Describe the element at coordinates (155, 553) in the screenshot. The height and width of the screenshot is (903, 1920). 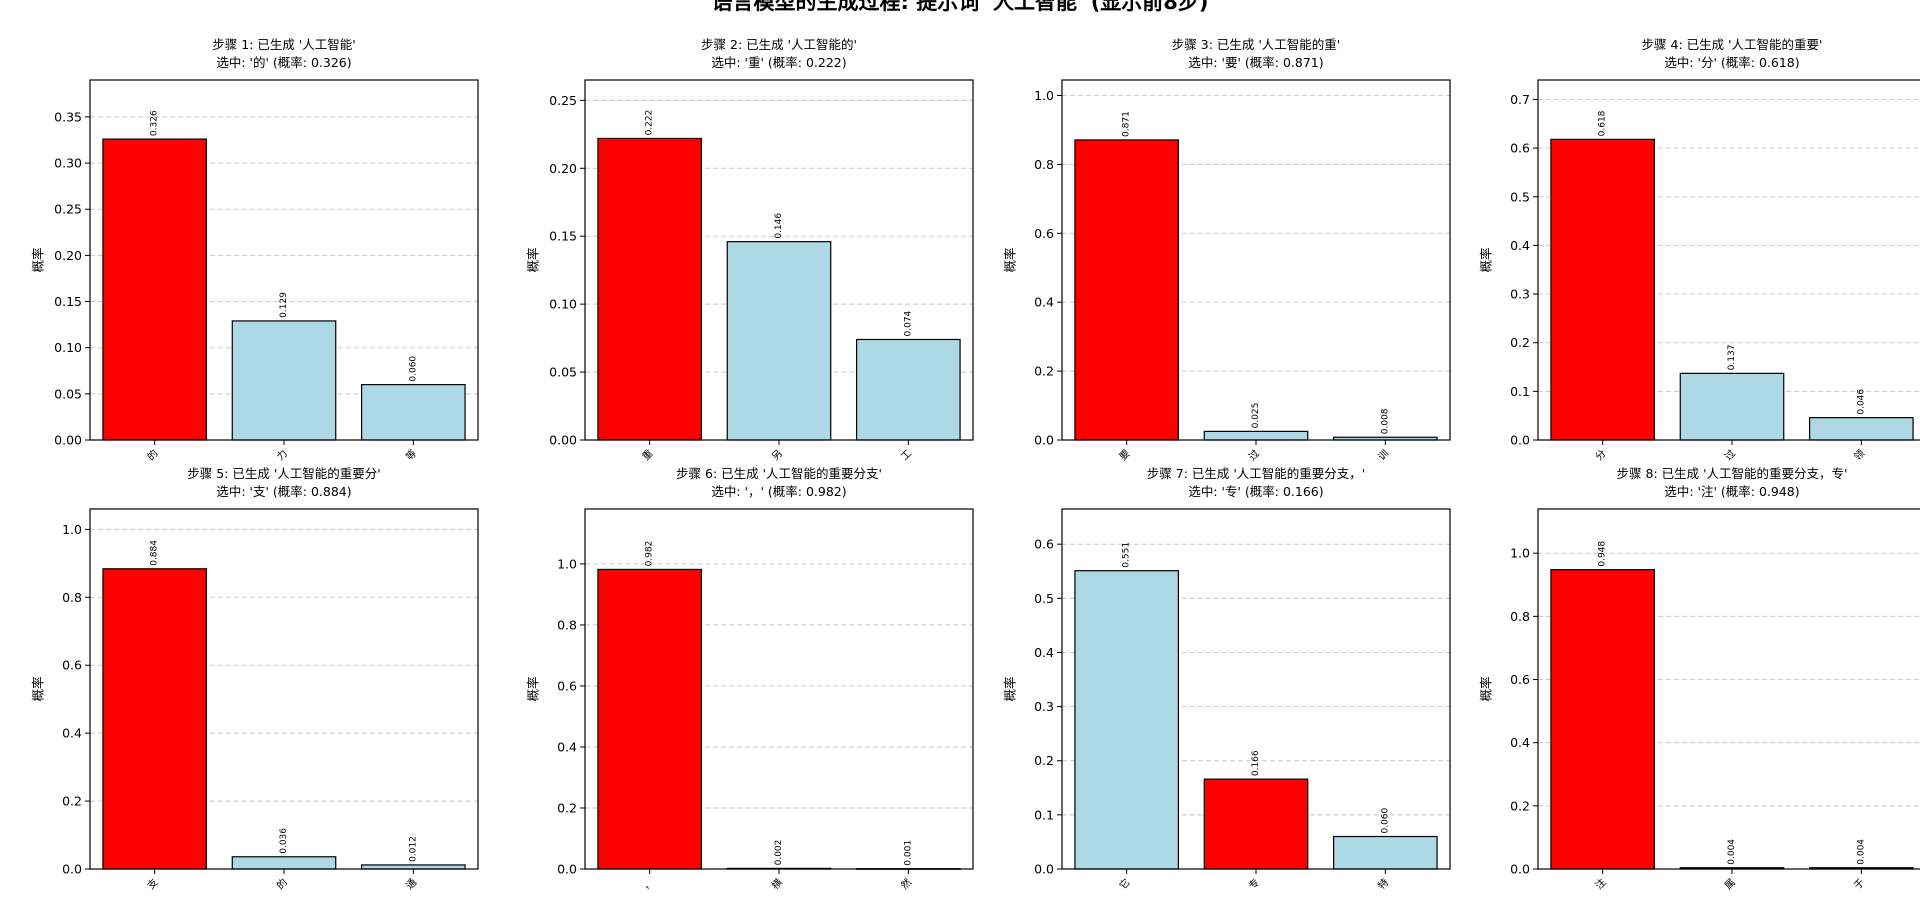
I see `bar-value-label: 0.884` at that location.